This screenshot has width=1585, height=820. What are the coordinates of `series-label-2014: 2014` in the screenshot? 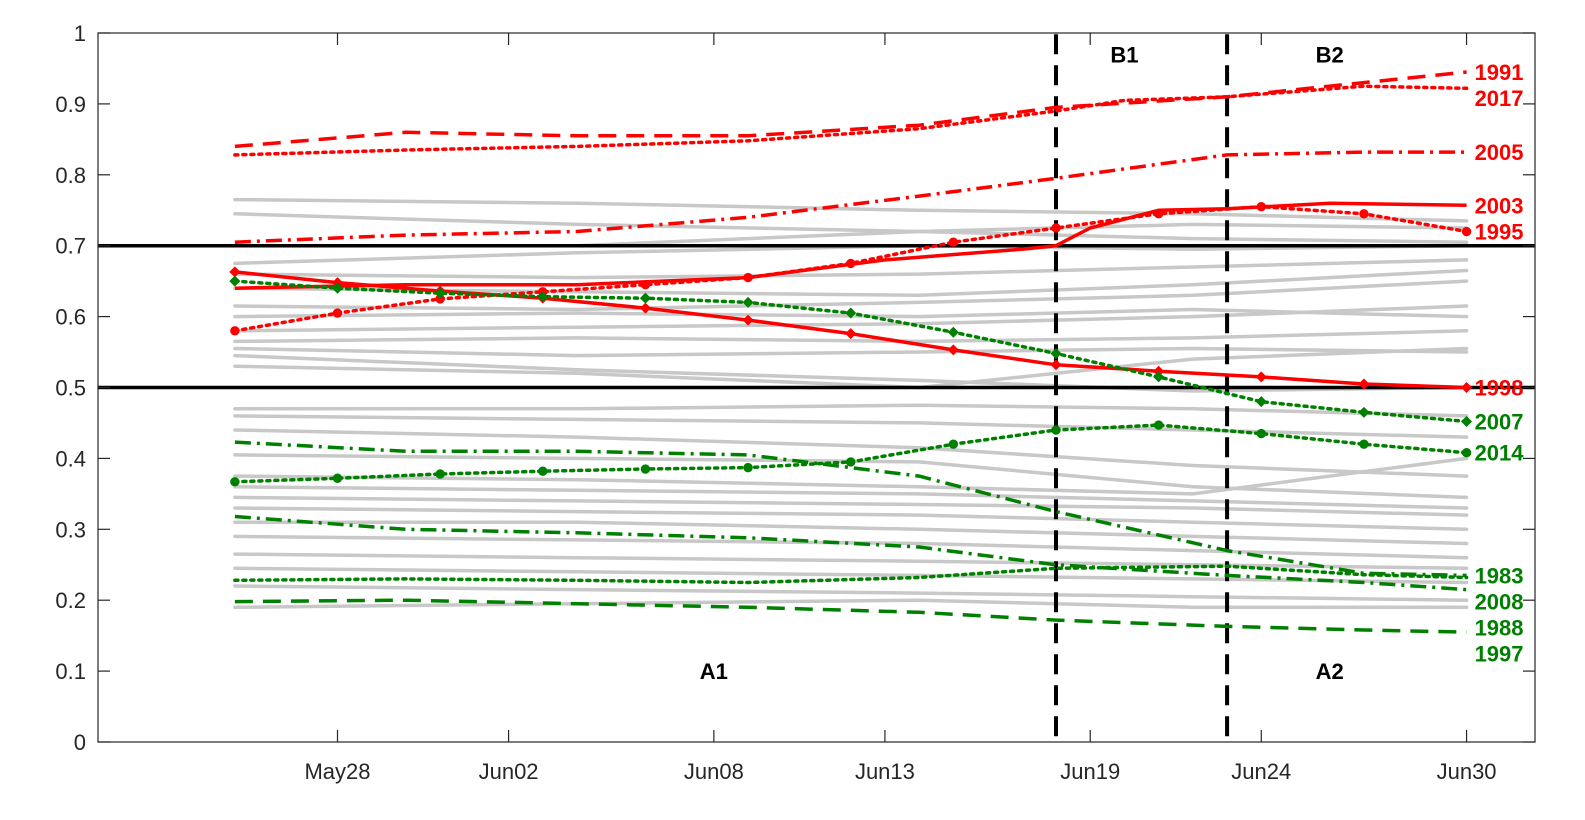 It's located at (1500, 453).